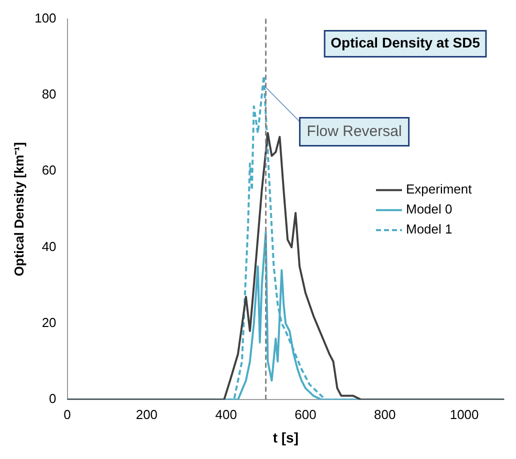  Describe the element at coordinates (385, 414) in the screenshot. I see `x-tick-label: 800` at that location.